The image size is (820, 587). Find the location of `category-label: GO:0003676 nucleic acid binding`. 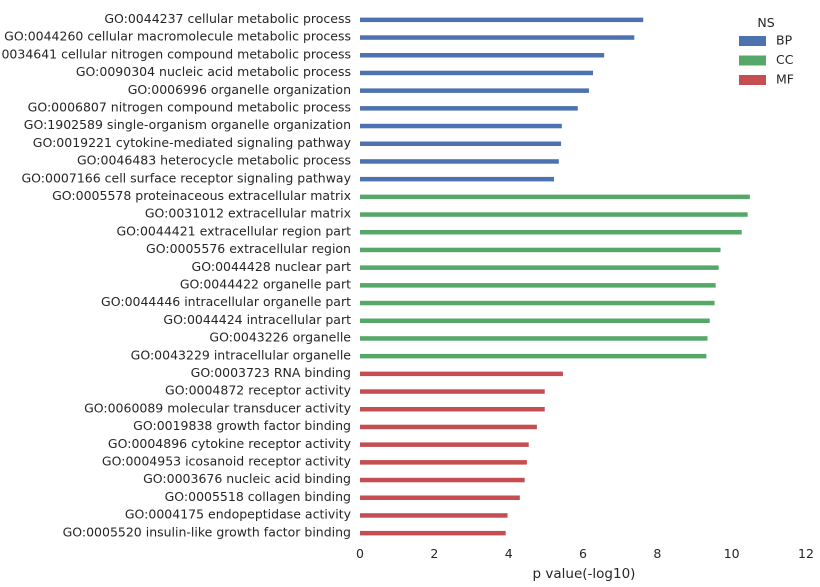

category-label: GO:0003676 nucleic acid binding is located at coordinates (247, 478).